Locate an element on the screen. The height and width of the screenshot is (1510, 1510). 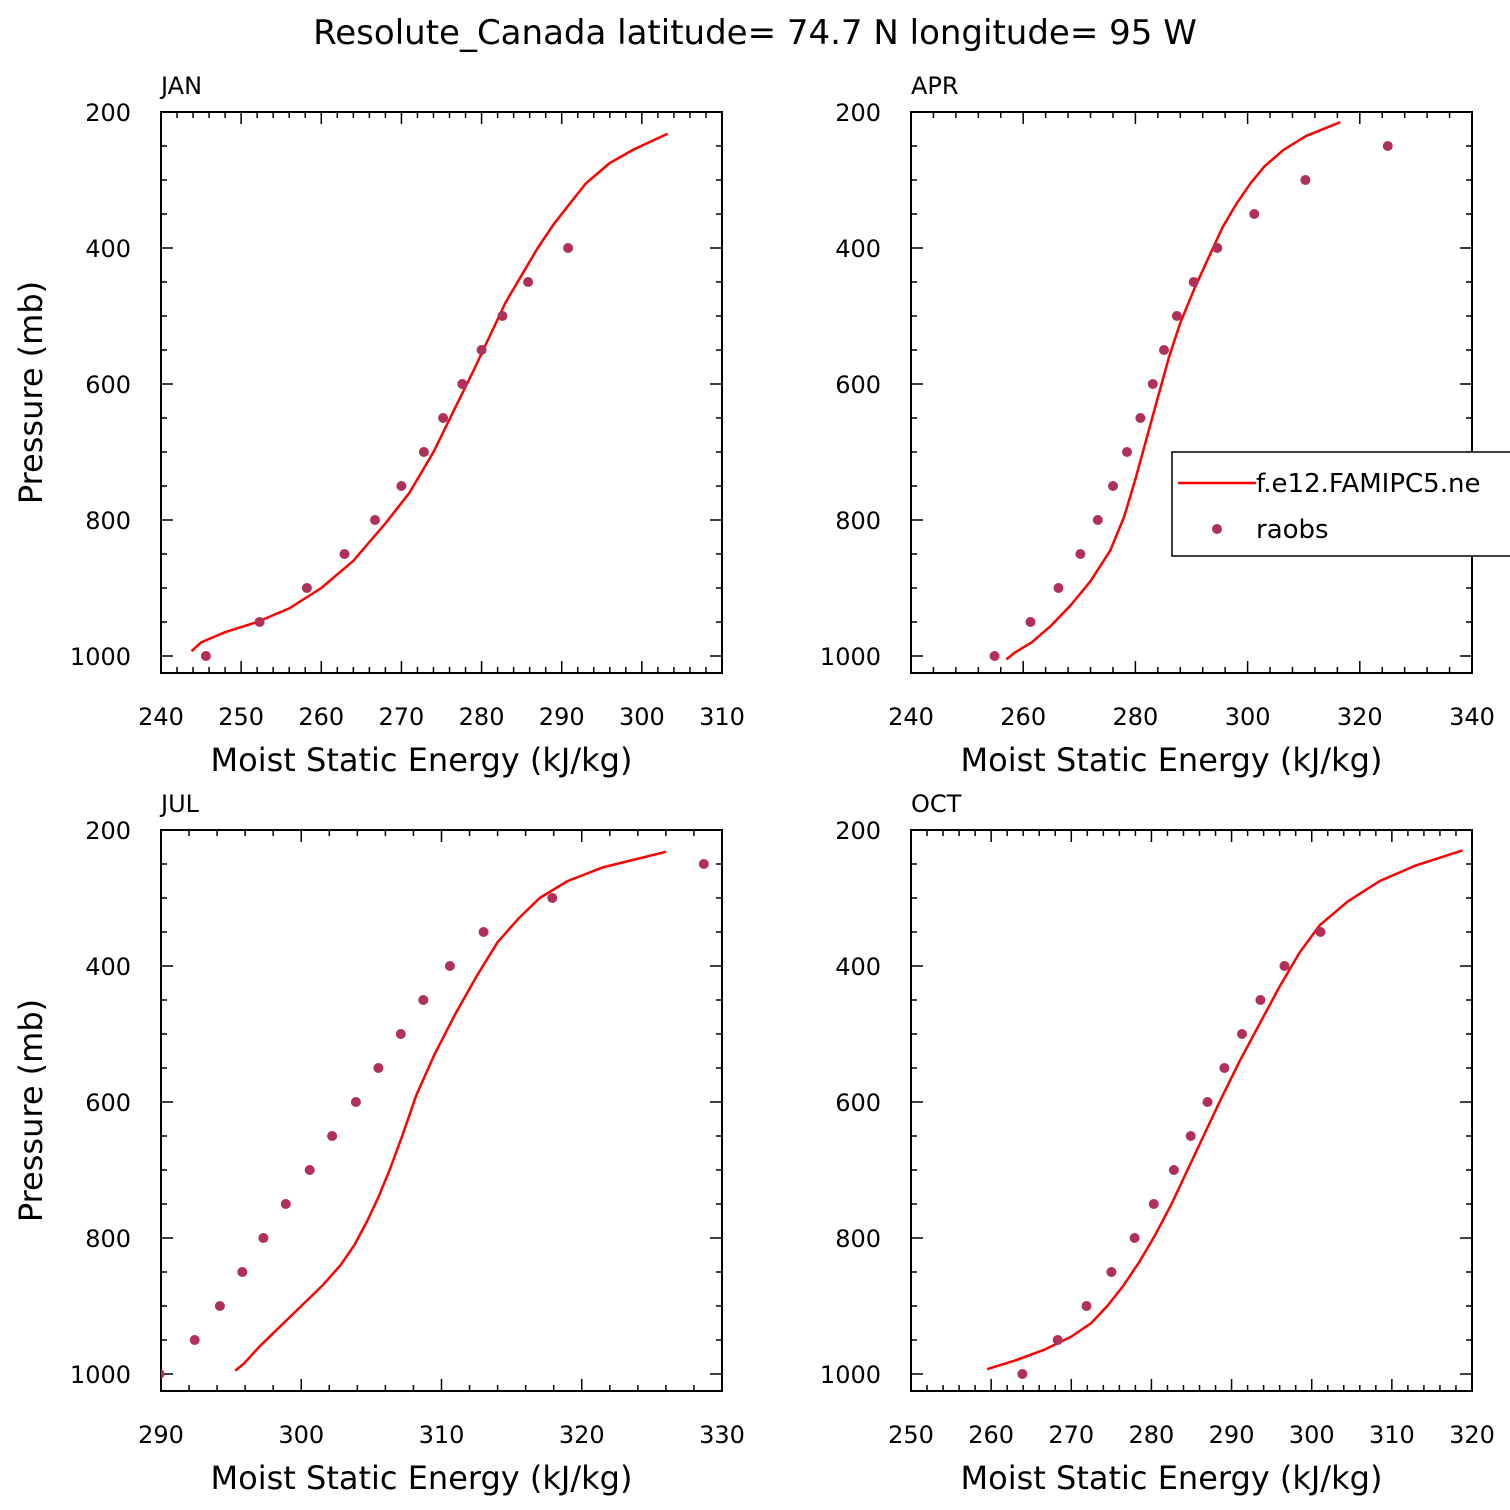
legend-obs-marker is located at coordinates (1217, 529).